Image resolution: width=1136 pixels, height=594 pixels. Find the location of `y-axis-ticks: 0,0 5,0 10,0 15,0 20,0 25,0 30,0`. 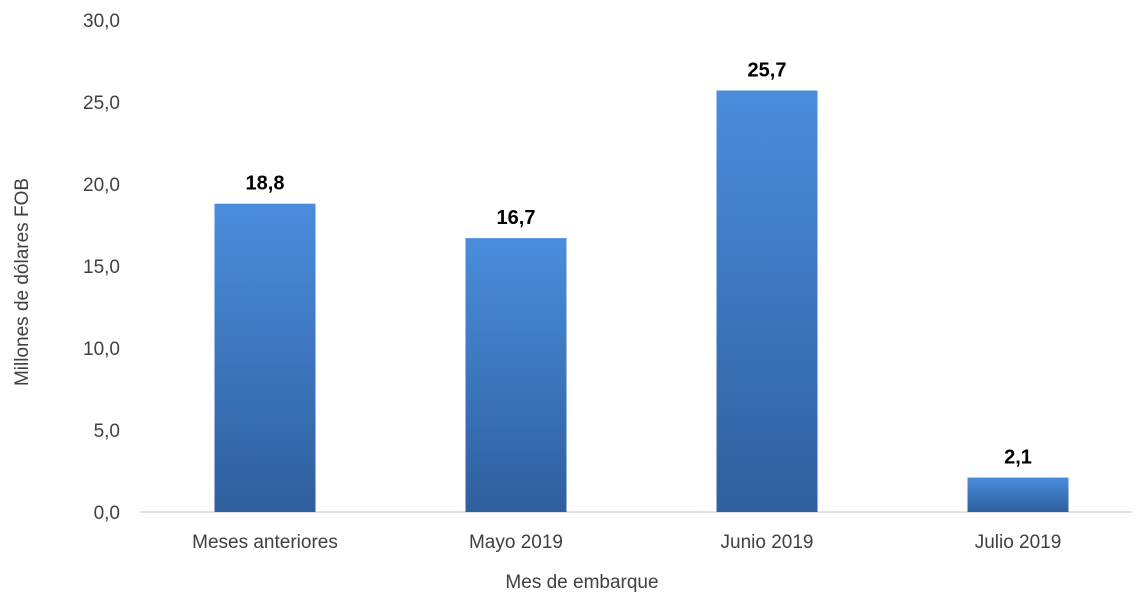

y-axis-ticks: 0,0 5,0 10,0 15,0 20,0 25,0 30,0 is located at coordinates (101, 267).